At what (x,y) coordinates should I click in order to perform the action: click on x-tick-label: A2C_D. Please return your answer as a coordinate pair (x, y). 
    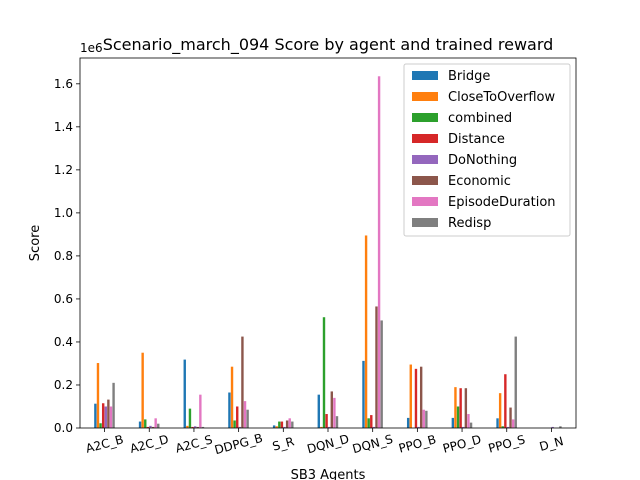
    Looking at the image, I should click on (149, 444).